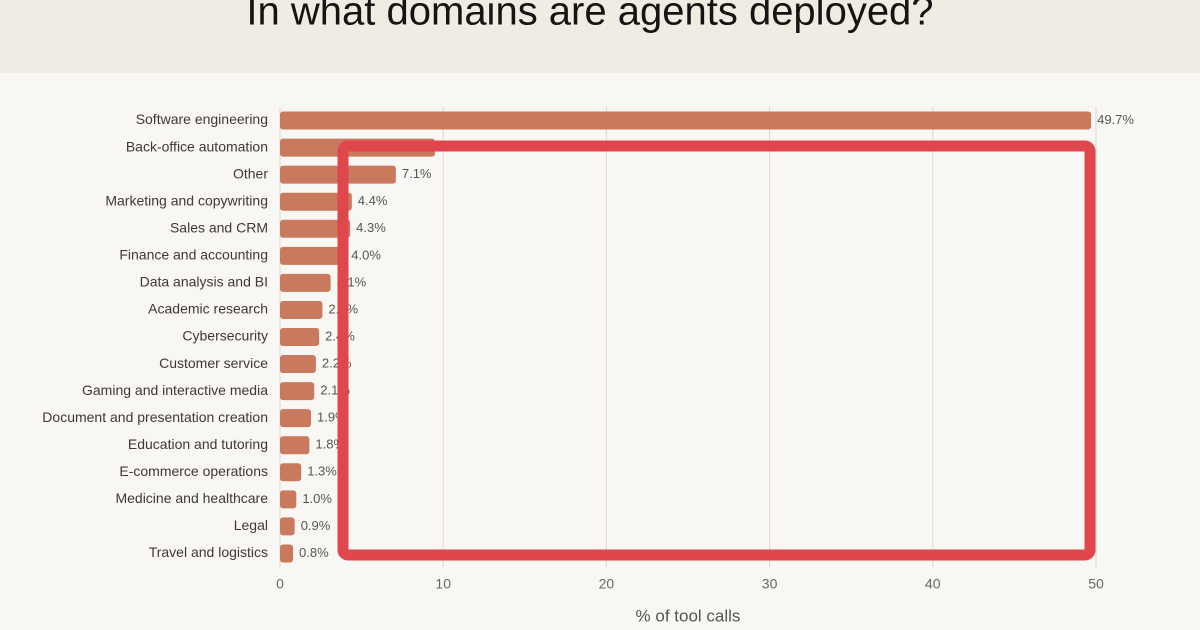 This screenshot has height=630, width=1200. I want to click on y-tick-label: Travel and logistics, so click(208, 552).